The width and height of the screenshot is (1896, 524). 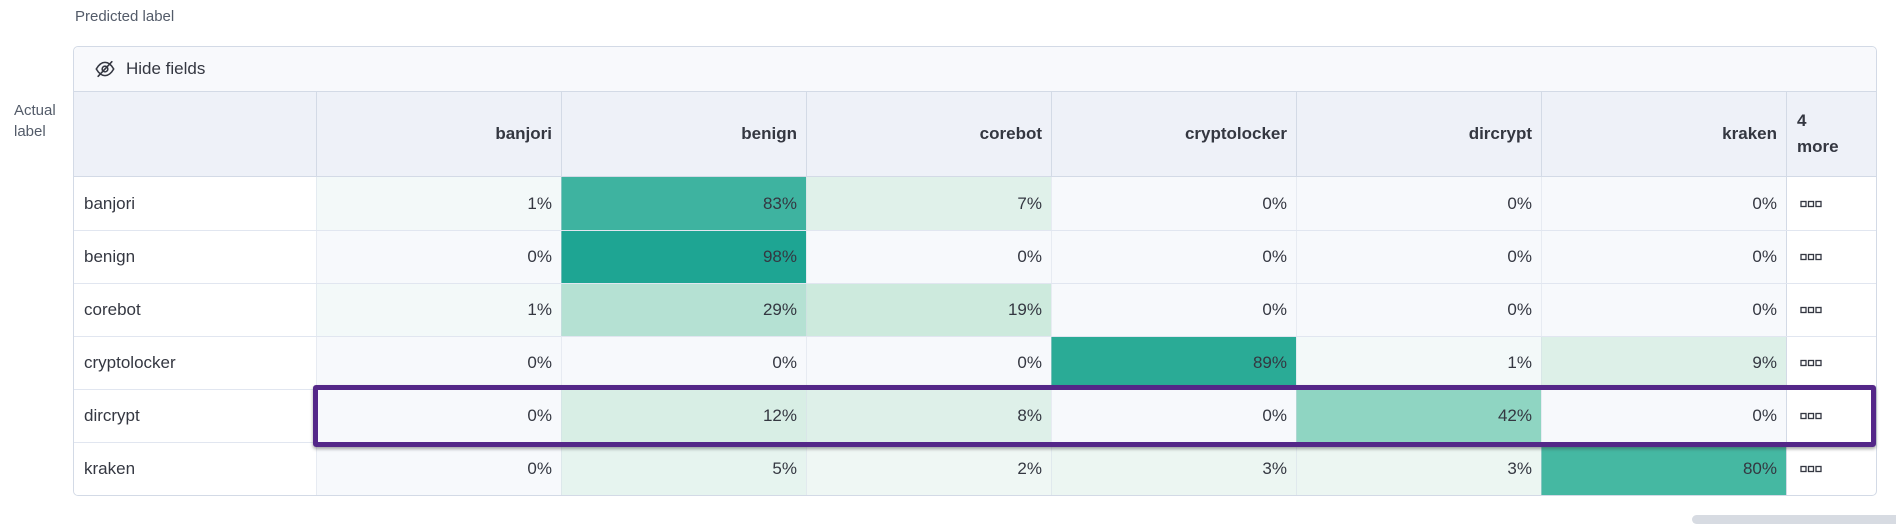 What do you see at coordinates (1173, 363) in the screenshot?
I see `matrix-cell: 89%` at bounding box center [1173, 363].